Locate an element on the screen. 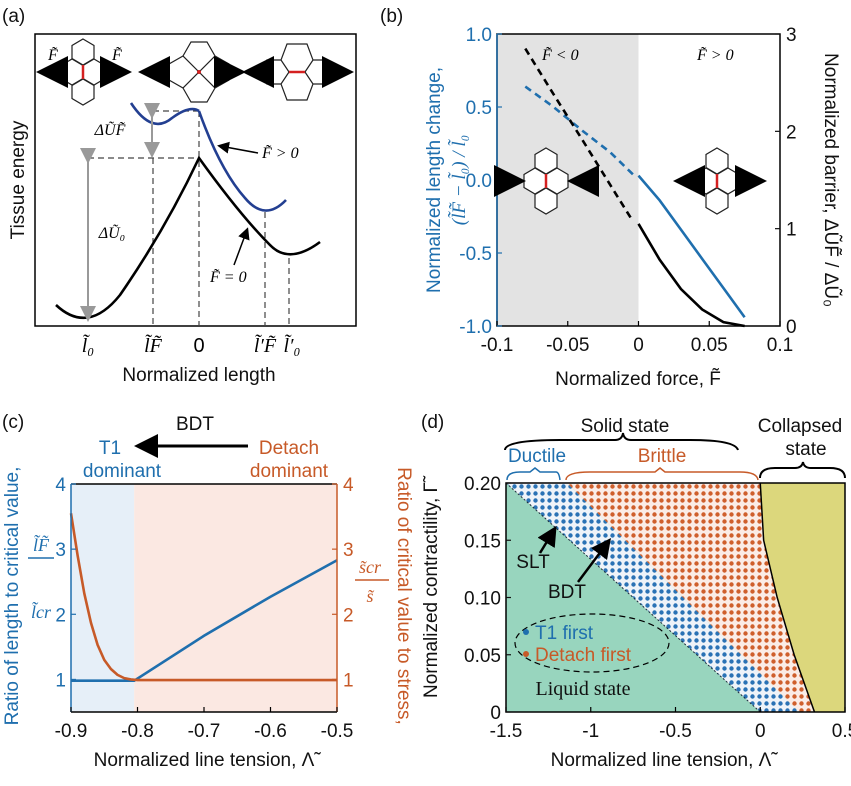 Image resolution: width=851 pixels, height=786 pixels. x-tick-label: -0.5 is located at coordinates (675, 731).